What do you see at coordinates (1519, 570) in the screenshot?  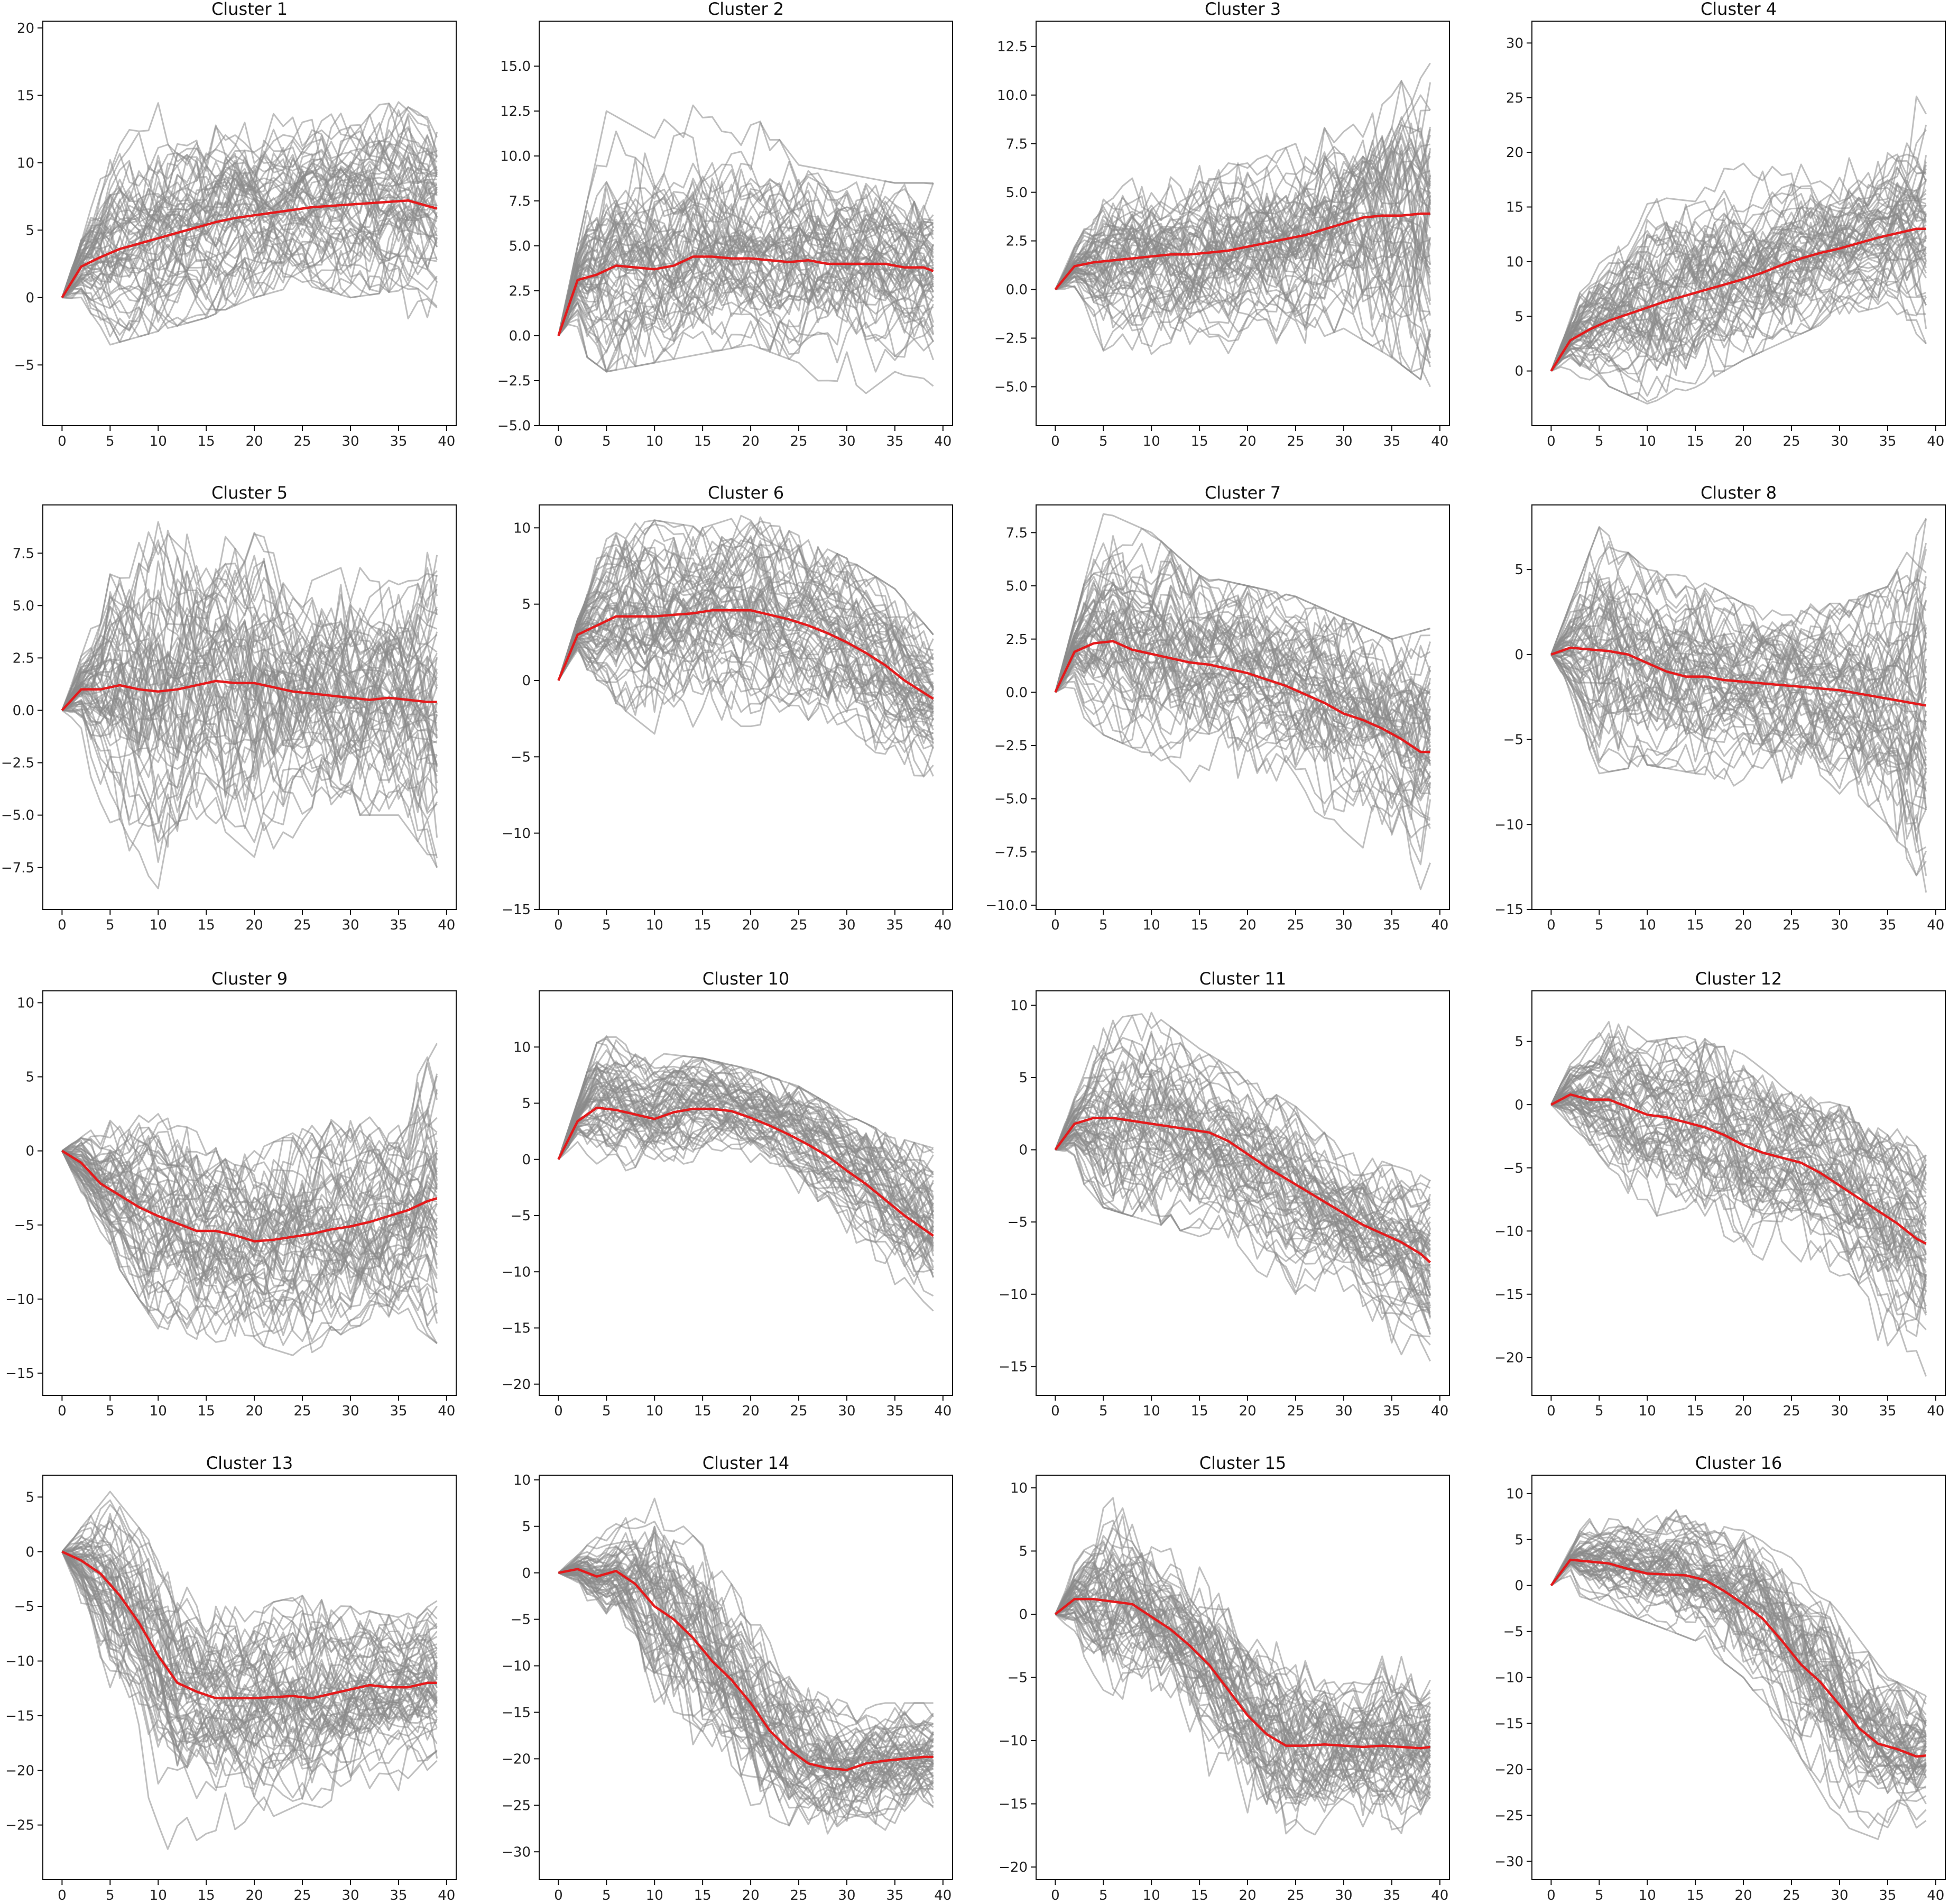 I see `y-tick-label: 5` at bounding box center [1519, 570].